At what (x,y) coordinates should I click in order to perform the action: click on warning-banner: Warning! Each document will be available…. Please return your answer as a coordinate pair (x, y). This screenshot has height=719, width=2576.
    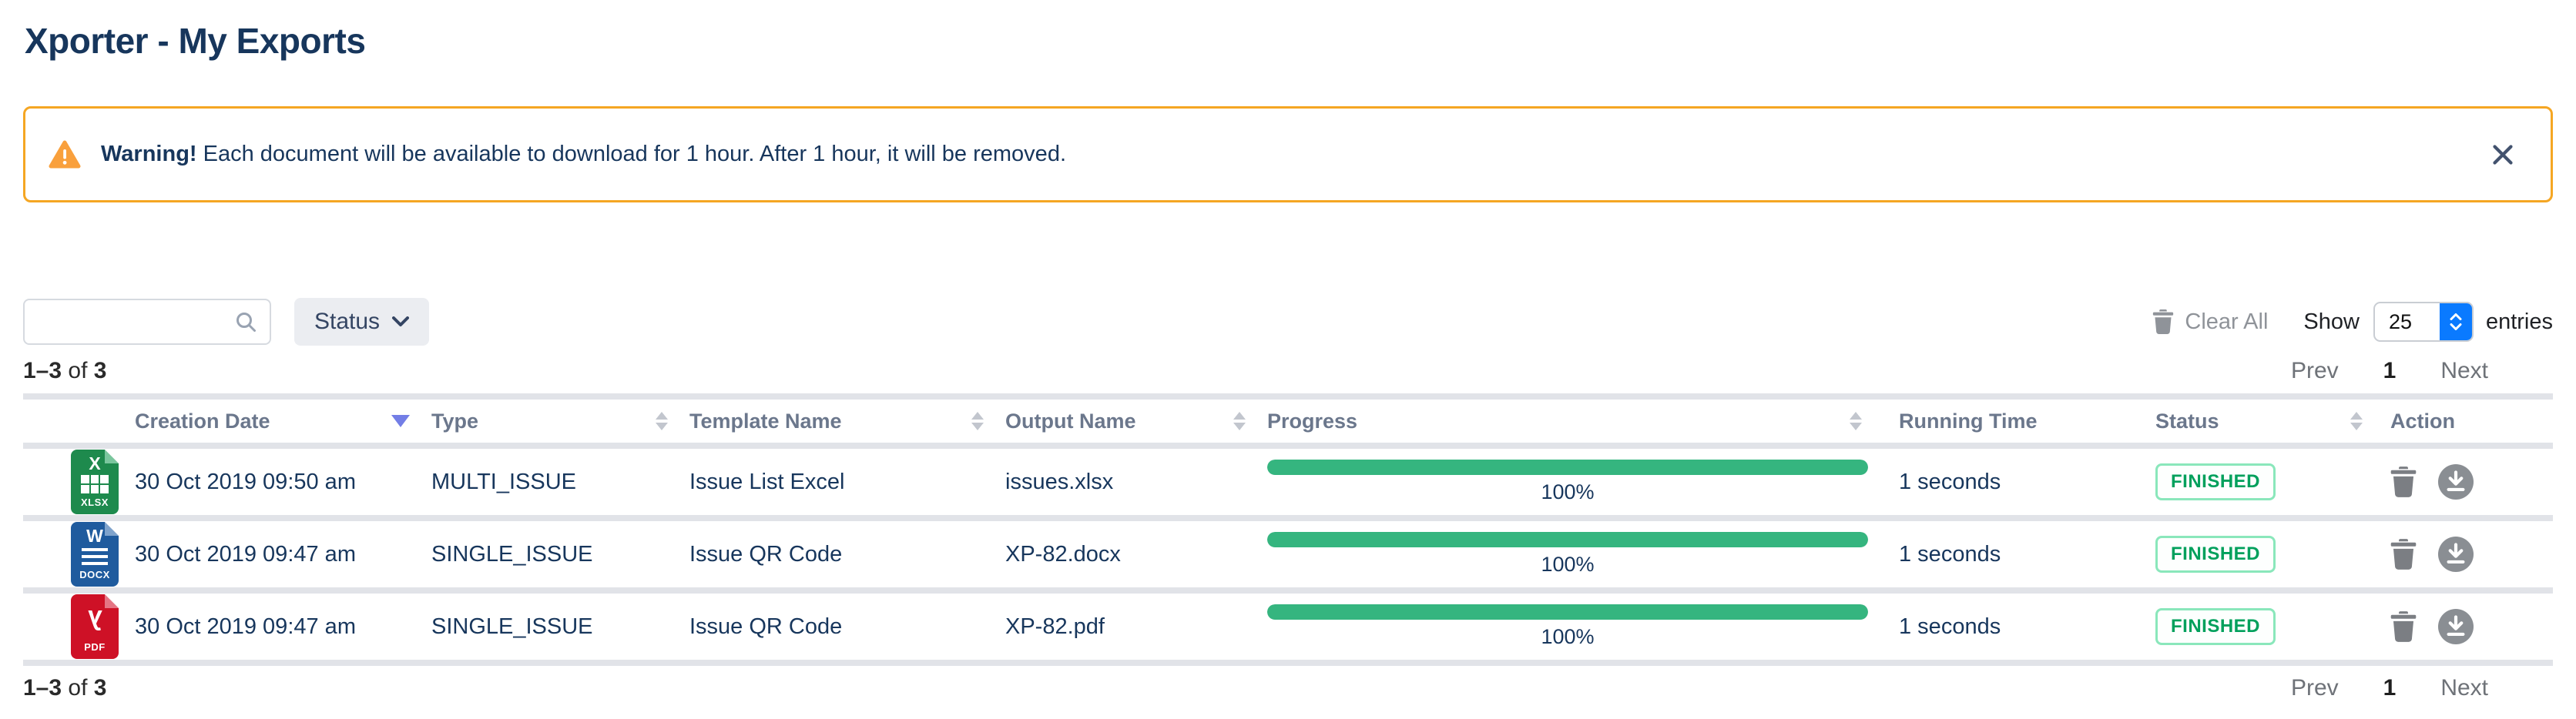
    Looking at the image, I should click on (1288, 154).